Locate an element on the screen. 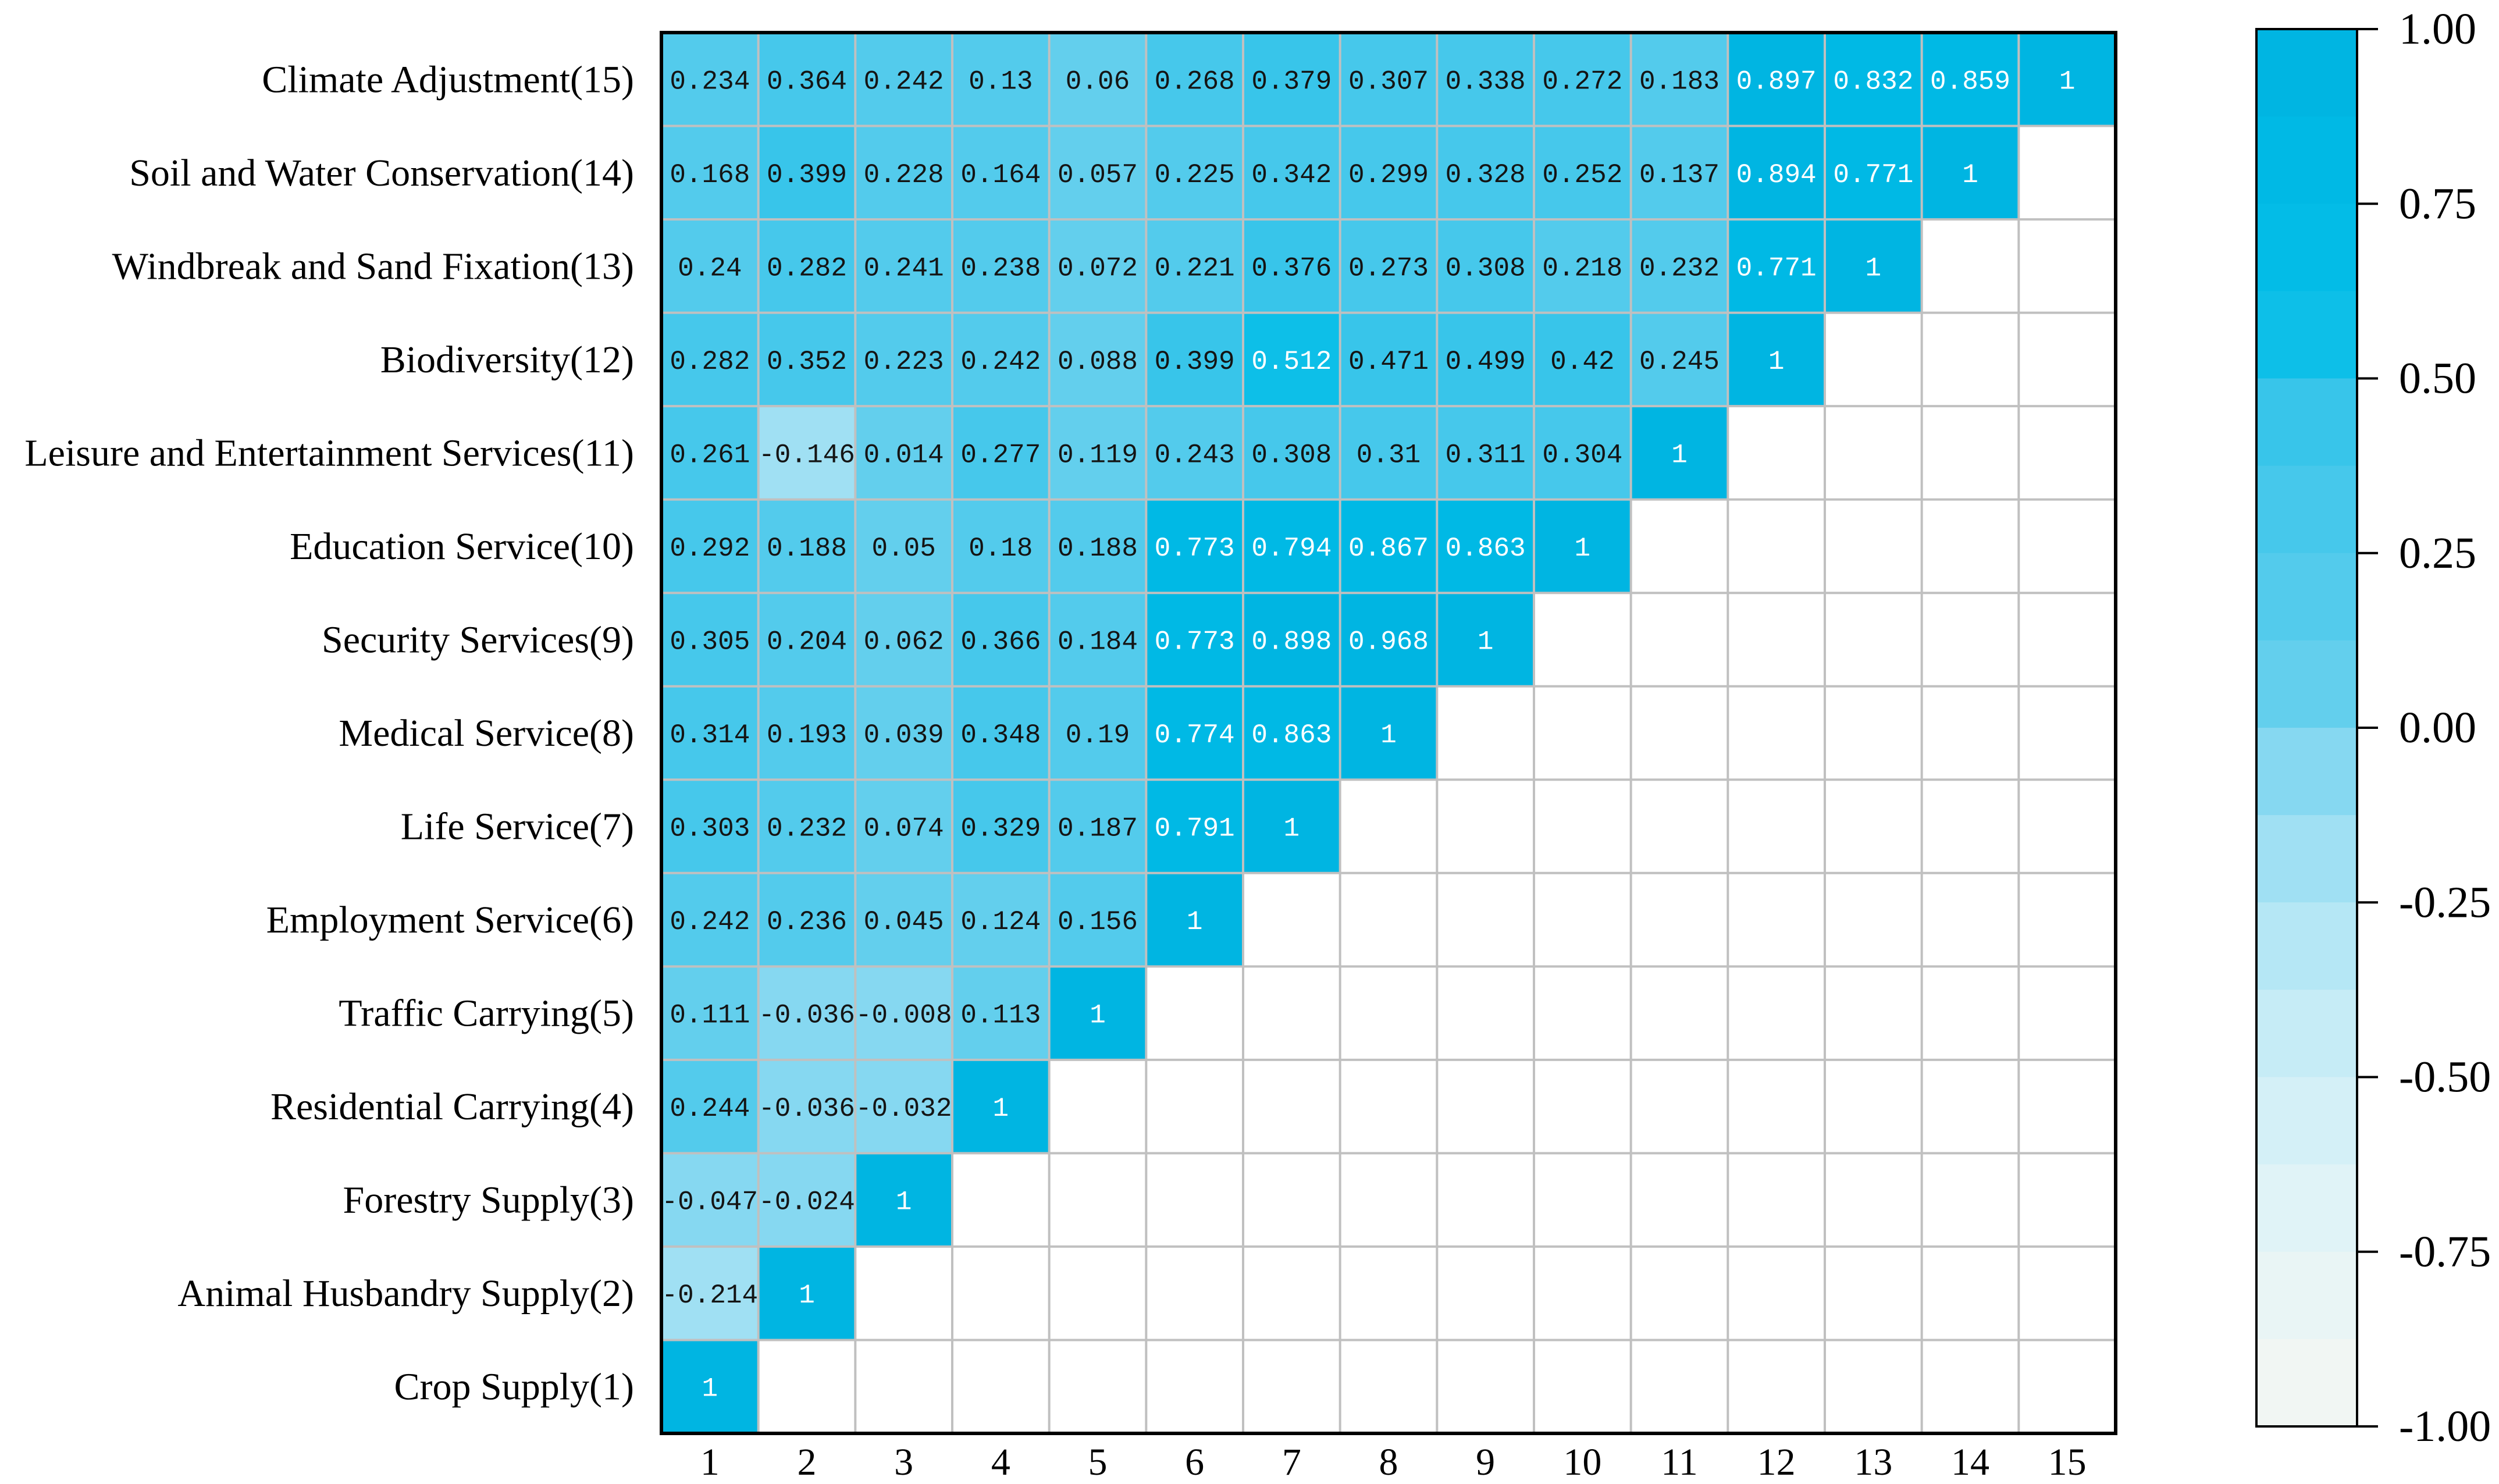 Image resolution: width=2499 pixels, height=1484 pixels. colorbar-tick-label: -1.00 is located at coordinates (2445, 1426).